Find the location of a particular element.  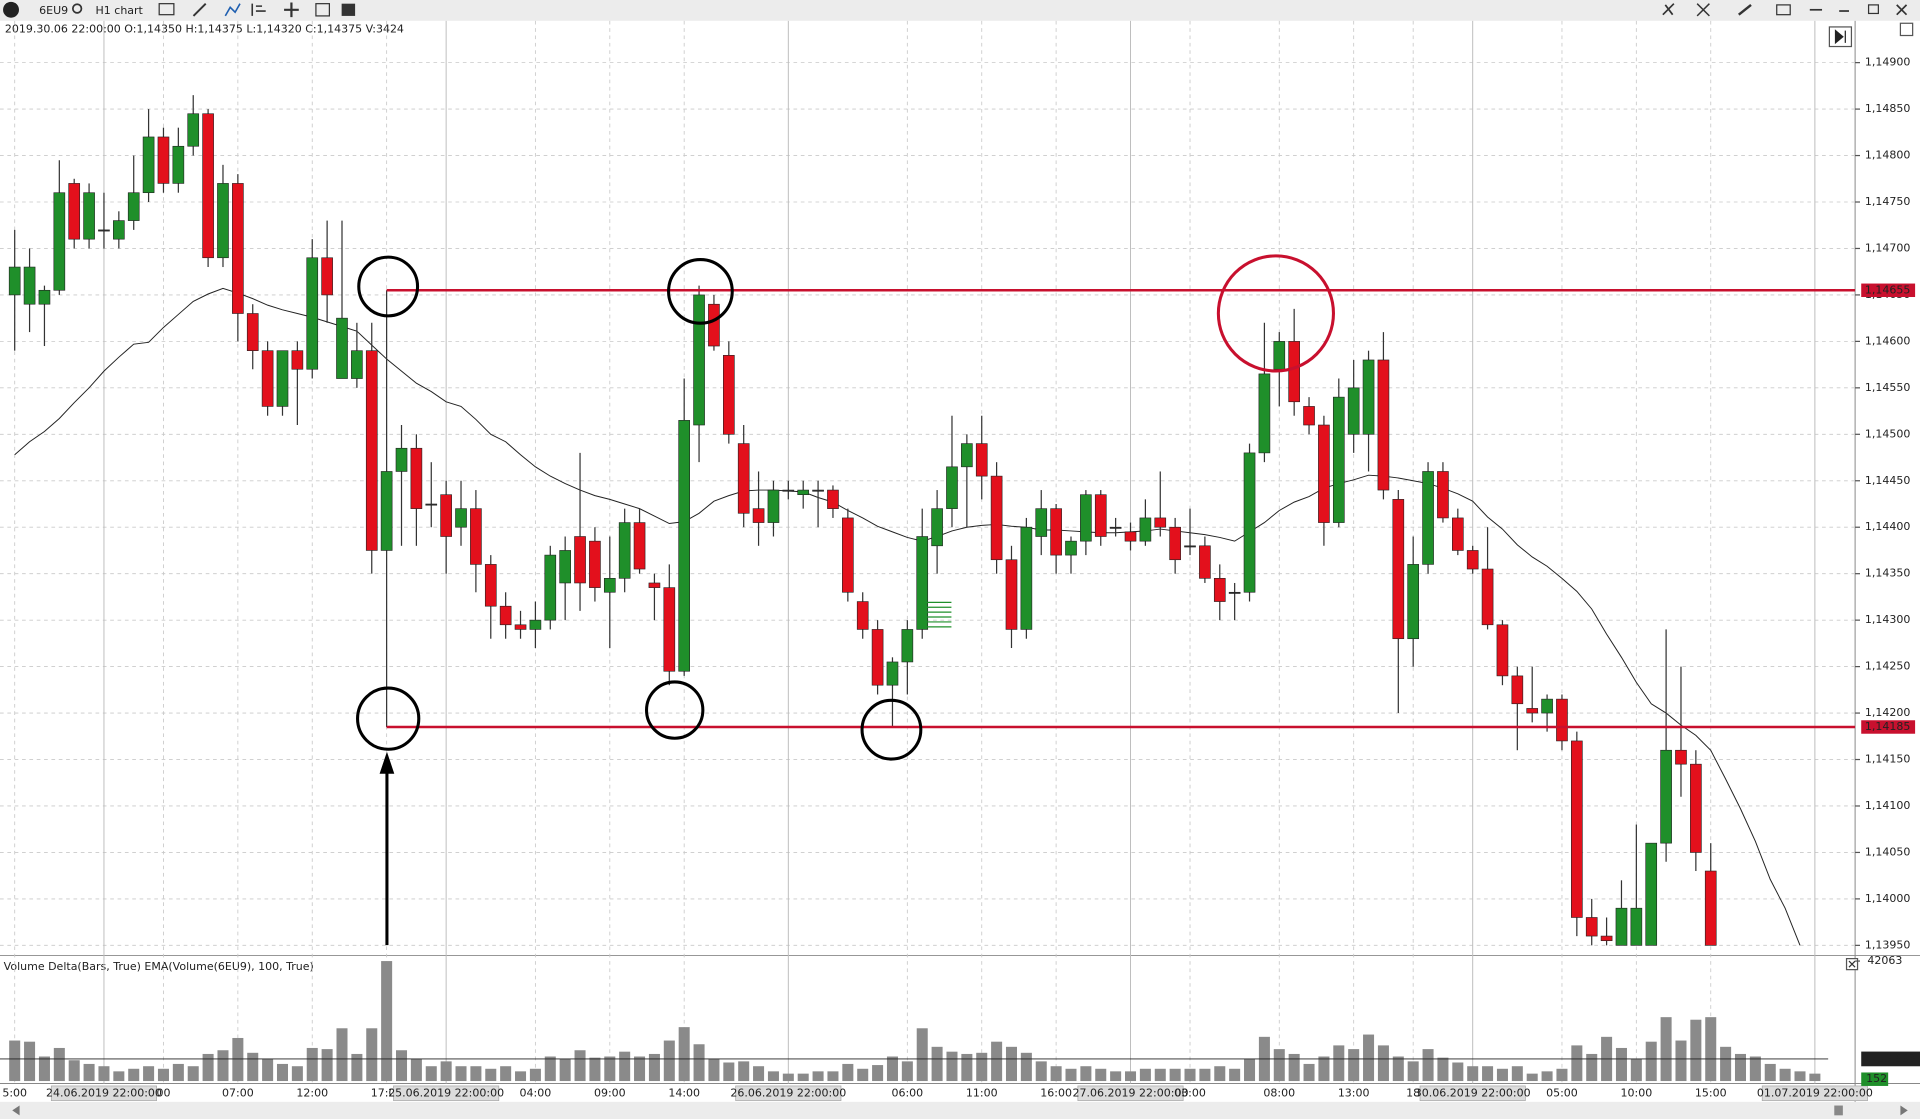

highlight-circle is located at coordinates (388, 286).